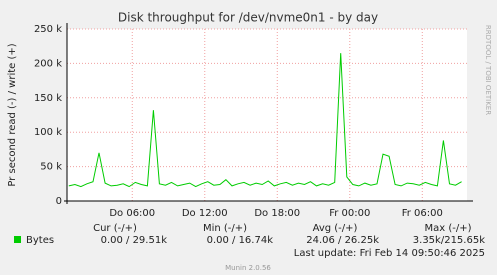 This screenshot has width=497, height=275. Describe the element at coordinates (17, 239) in the screenshot. I see `legend-swatch` at that location.